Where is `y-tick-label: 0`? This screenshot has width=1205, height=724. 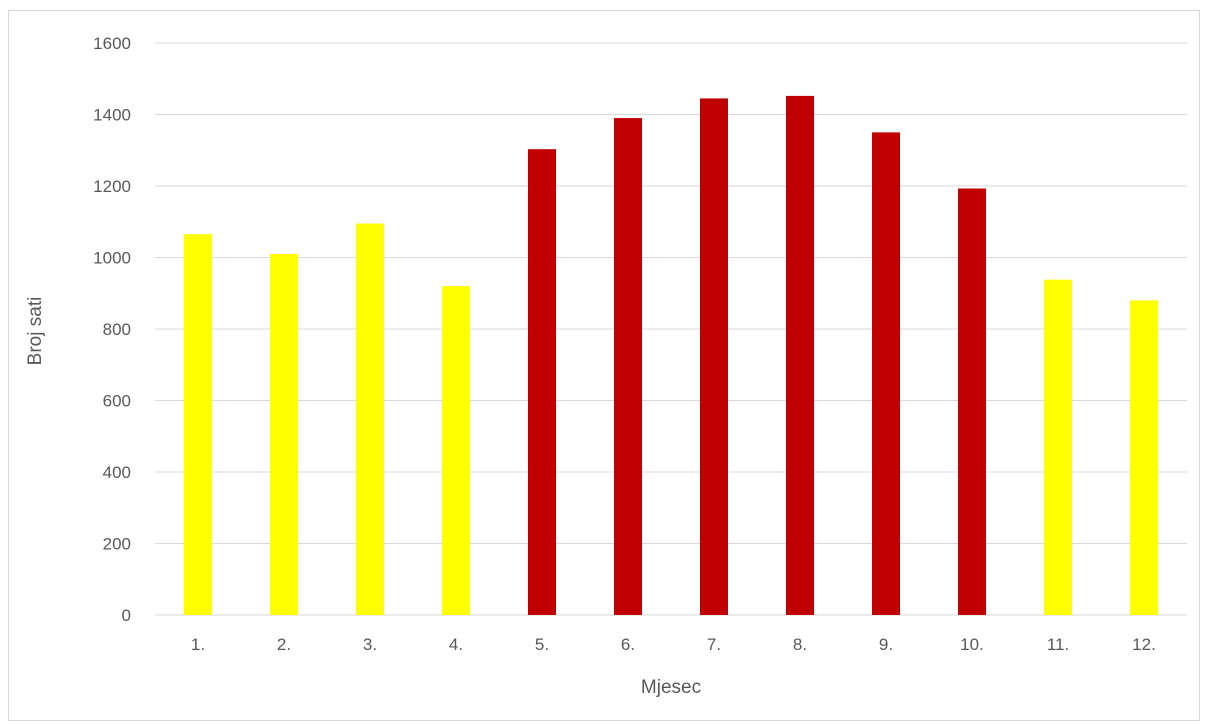 y-tick-label: 0 is located at coordinates (126, 615).